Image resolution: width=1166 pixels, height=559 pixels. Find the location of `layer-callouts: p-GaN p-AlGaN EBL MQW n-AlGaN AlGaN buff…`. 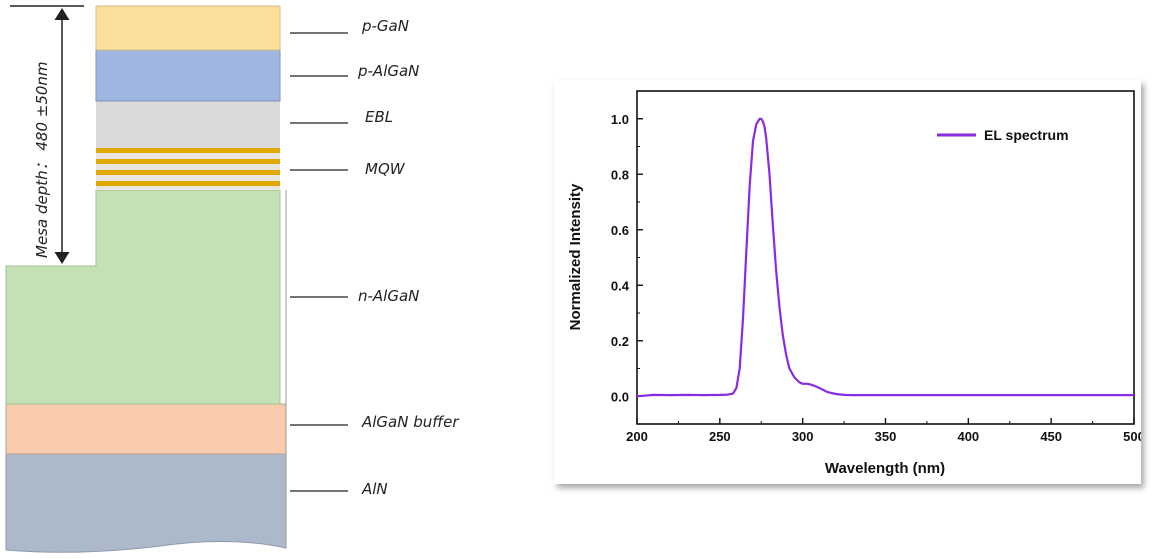

layer-callouts: p-GaN p-AlGaN EBL MQW n-AlGaN AlGaN buff… is located at coordinates (374, 257).